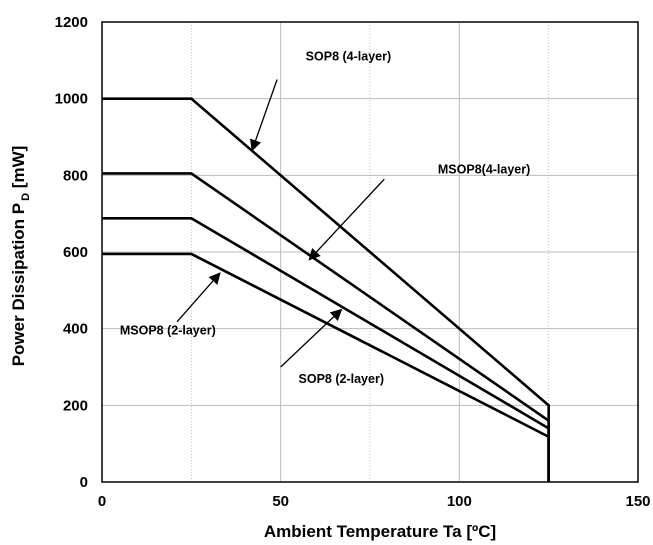 This screenshot has height=545, width=653. Describe the element at coordinates (26, 197) in the screenshot. I see `y-axis-title-subscript: D` at that location.